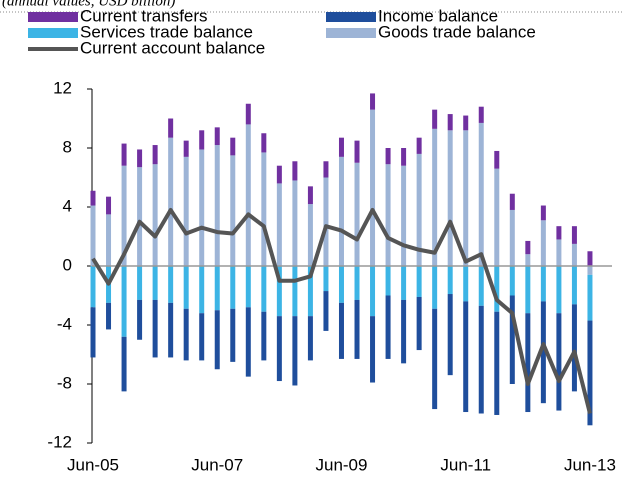  I want to click on legend-label: Current account balance, so click(172, 47).